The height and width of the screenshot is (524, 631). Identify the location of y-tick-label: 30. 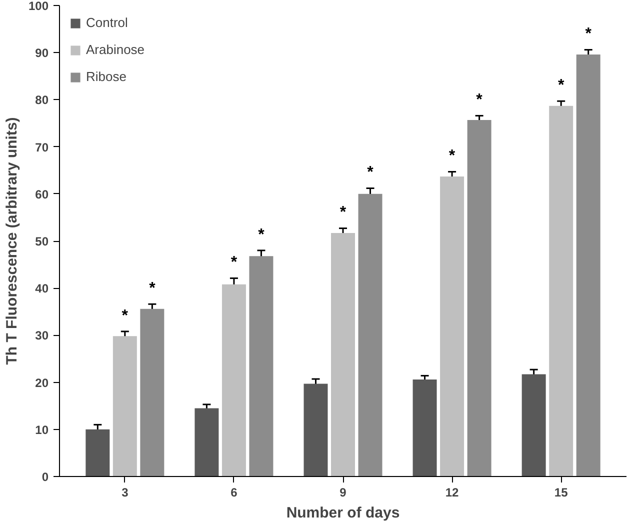
(42, 335).